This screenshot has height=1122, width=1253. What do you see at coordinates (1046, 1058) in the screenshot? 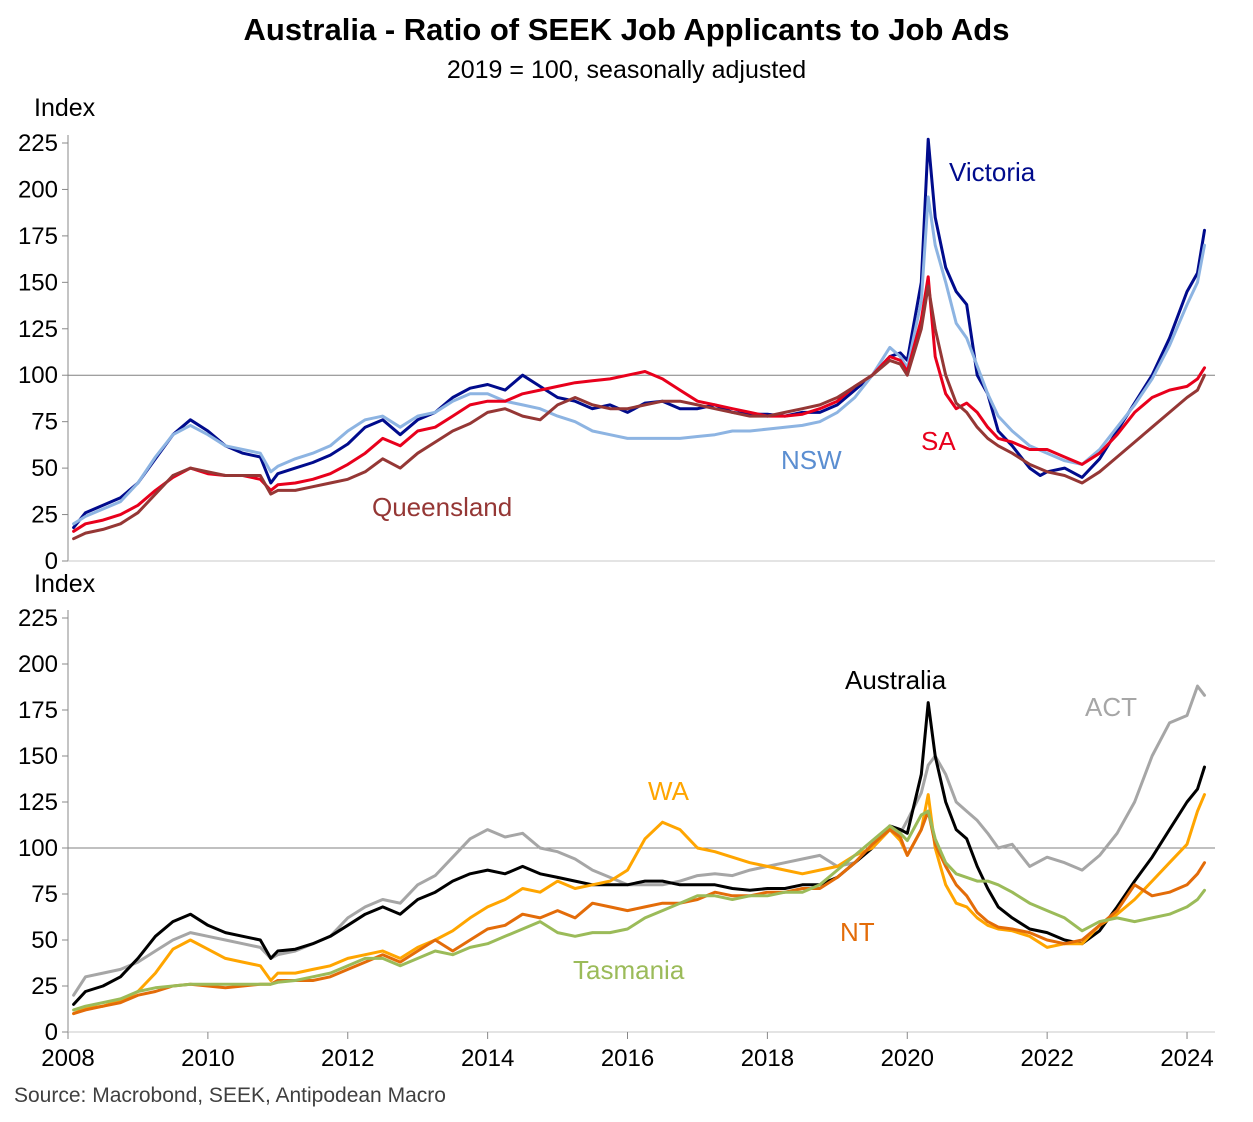
I see `x-tick-label: 2022` at bounding box center [1046, 1058].